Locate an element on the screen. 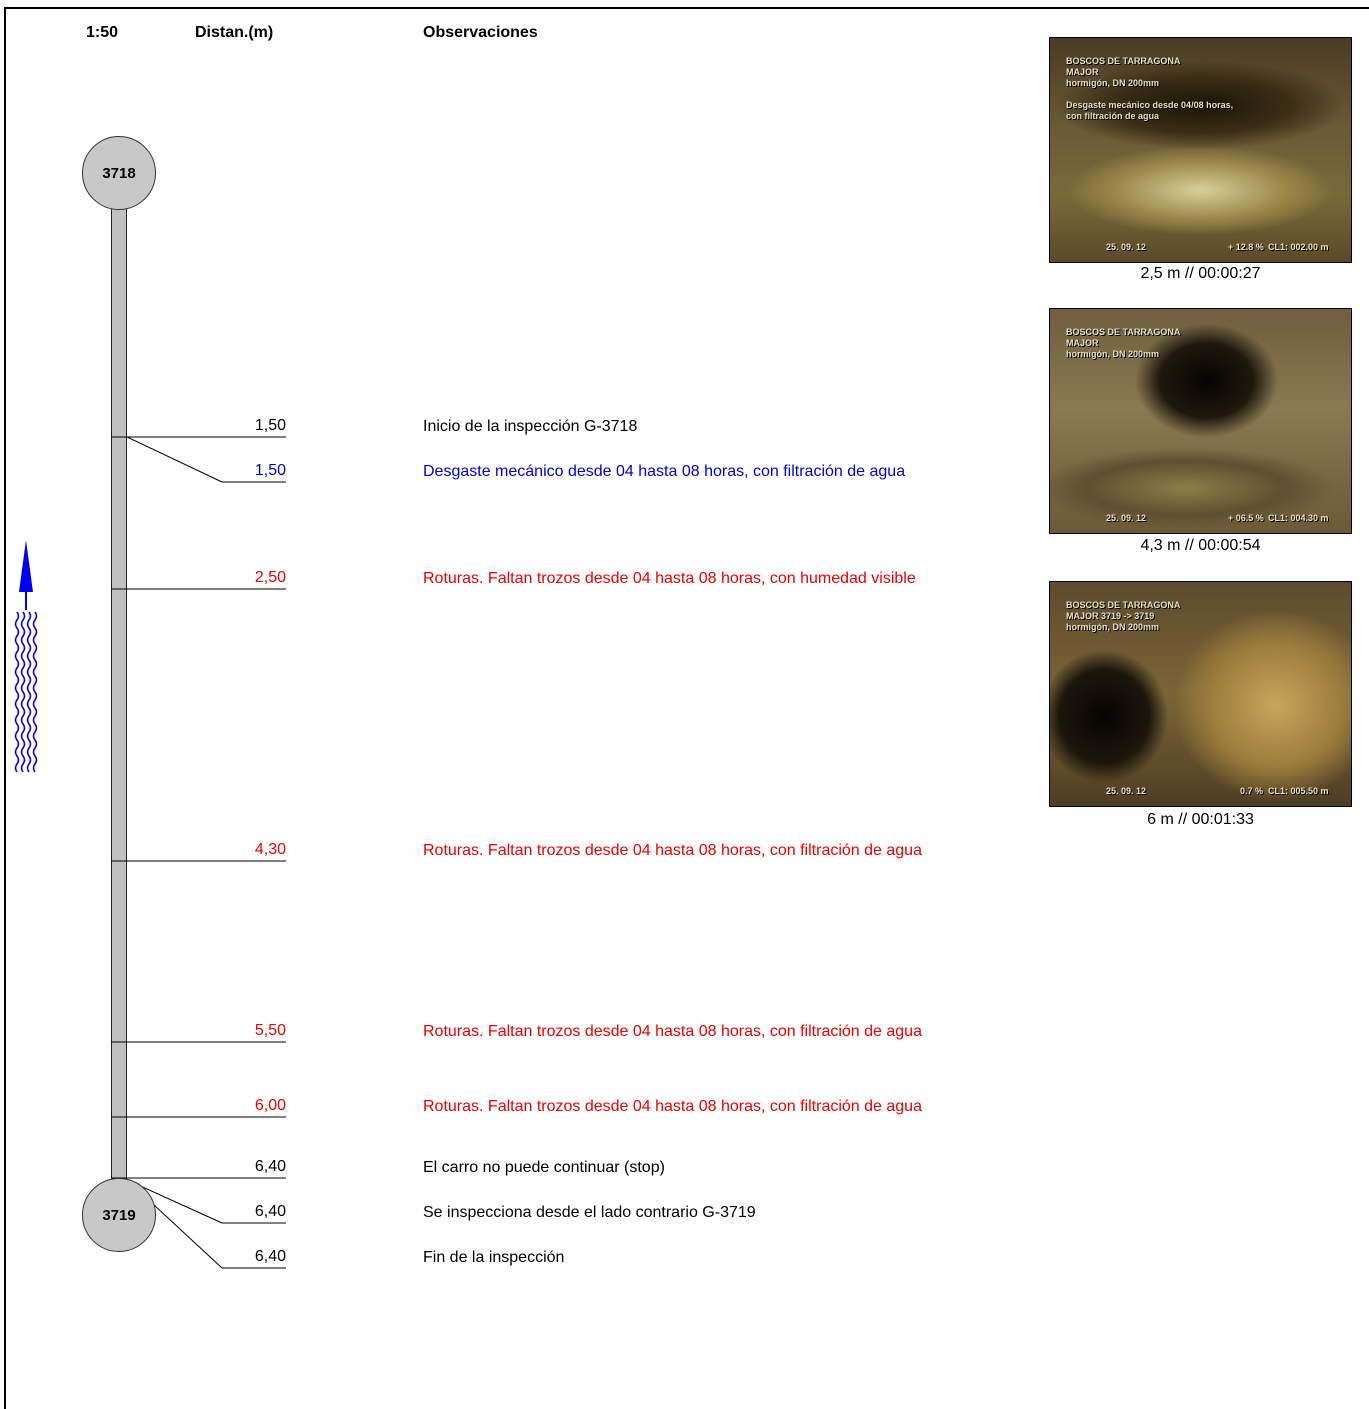 Image resolution: width=1369 pixels, height=1409 pixels. distance-header: Distan.(m) is located at coordinates (234, 32).